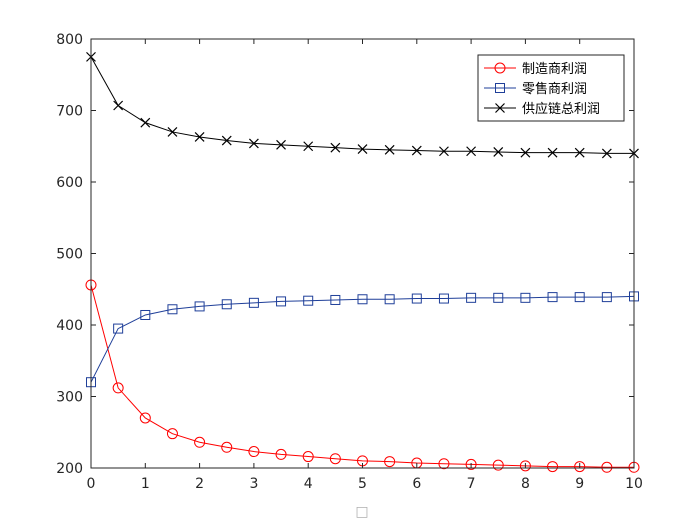 The height and width of the screenshot is (525, 700). I want to click on legend-entry: 供应链总利润, so click(542, 109).